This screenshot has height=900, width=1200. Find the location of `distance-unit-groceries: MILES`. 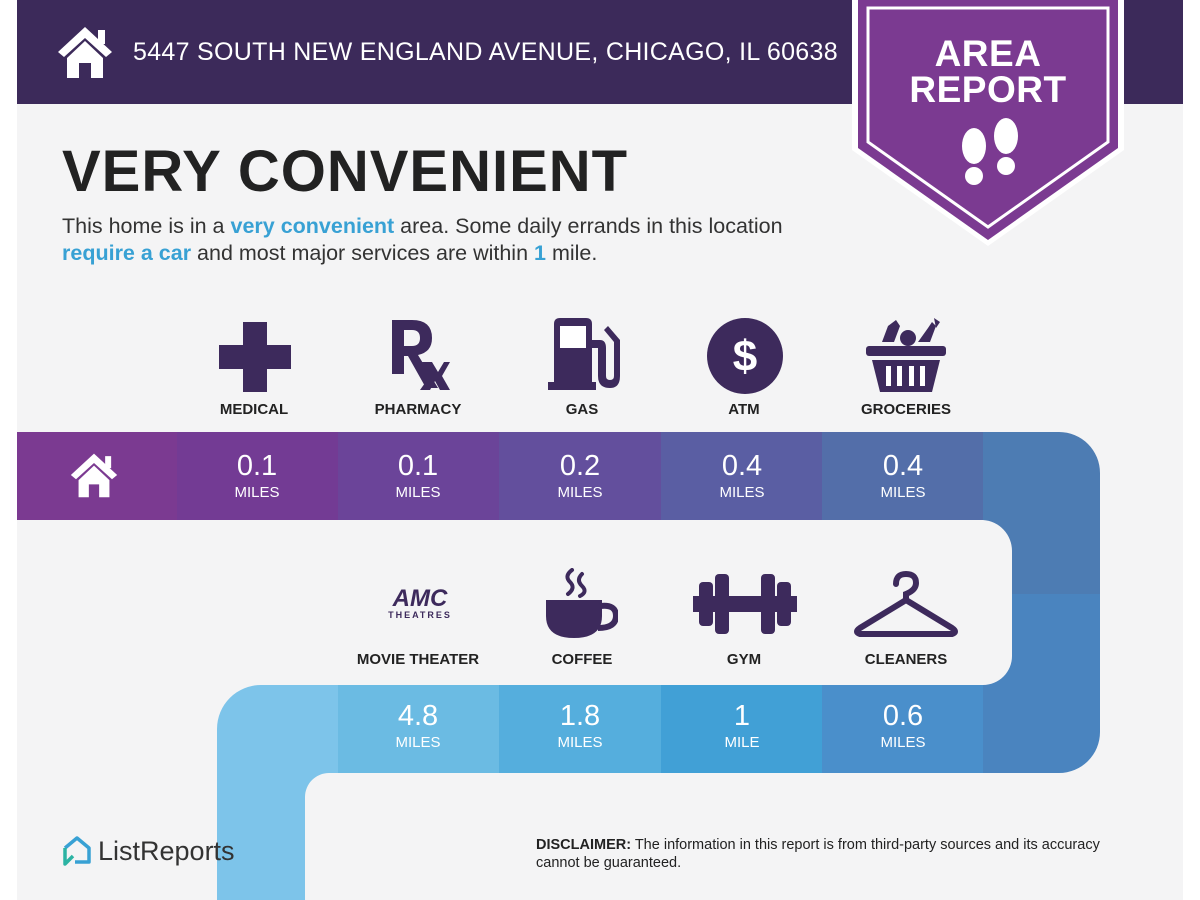

distance-unit-groceries: MILES is located at coordinates (903, 492).